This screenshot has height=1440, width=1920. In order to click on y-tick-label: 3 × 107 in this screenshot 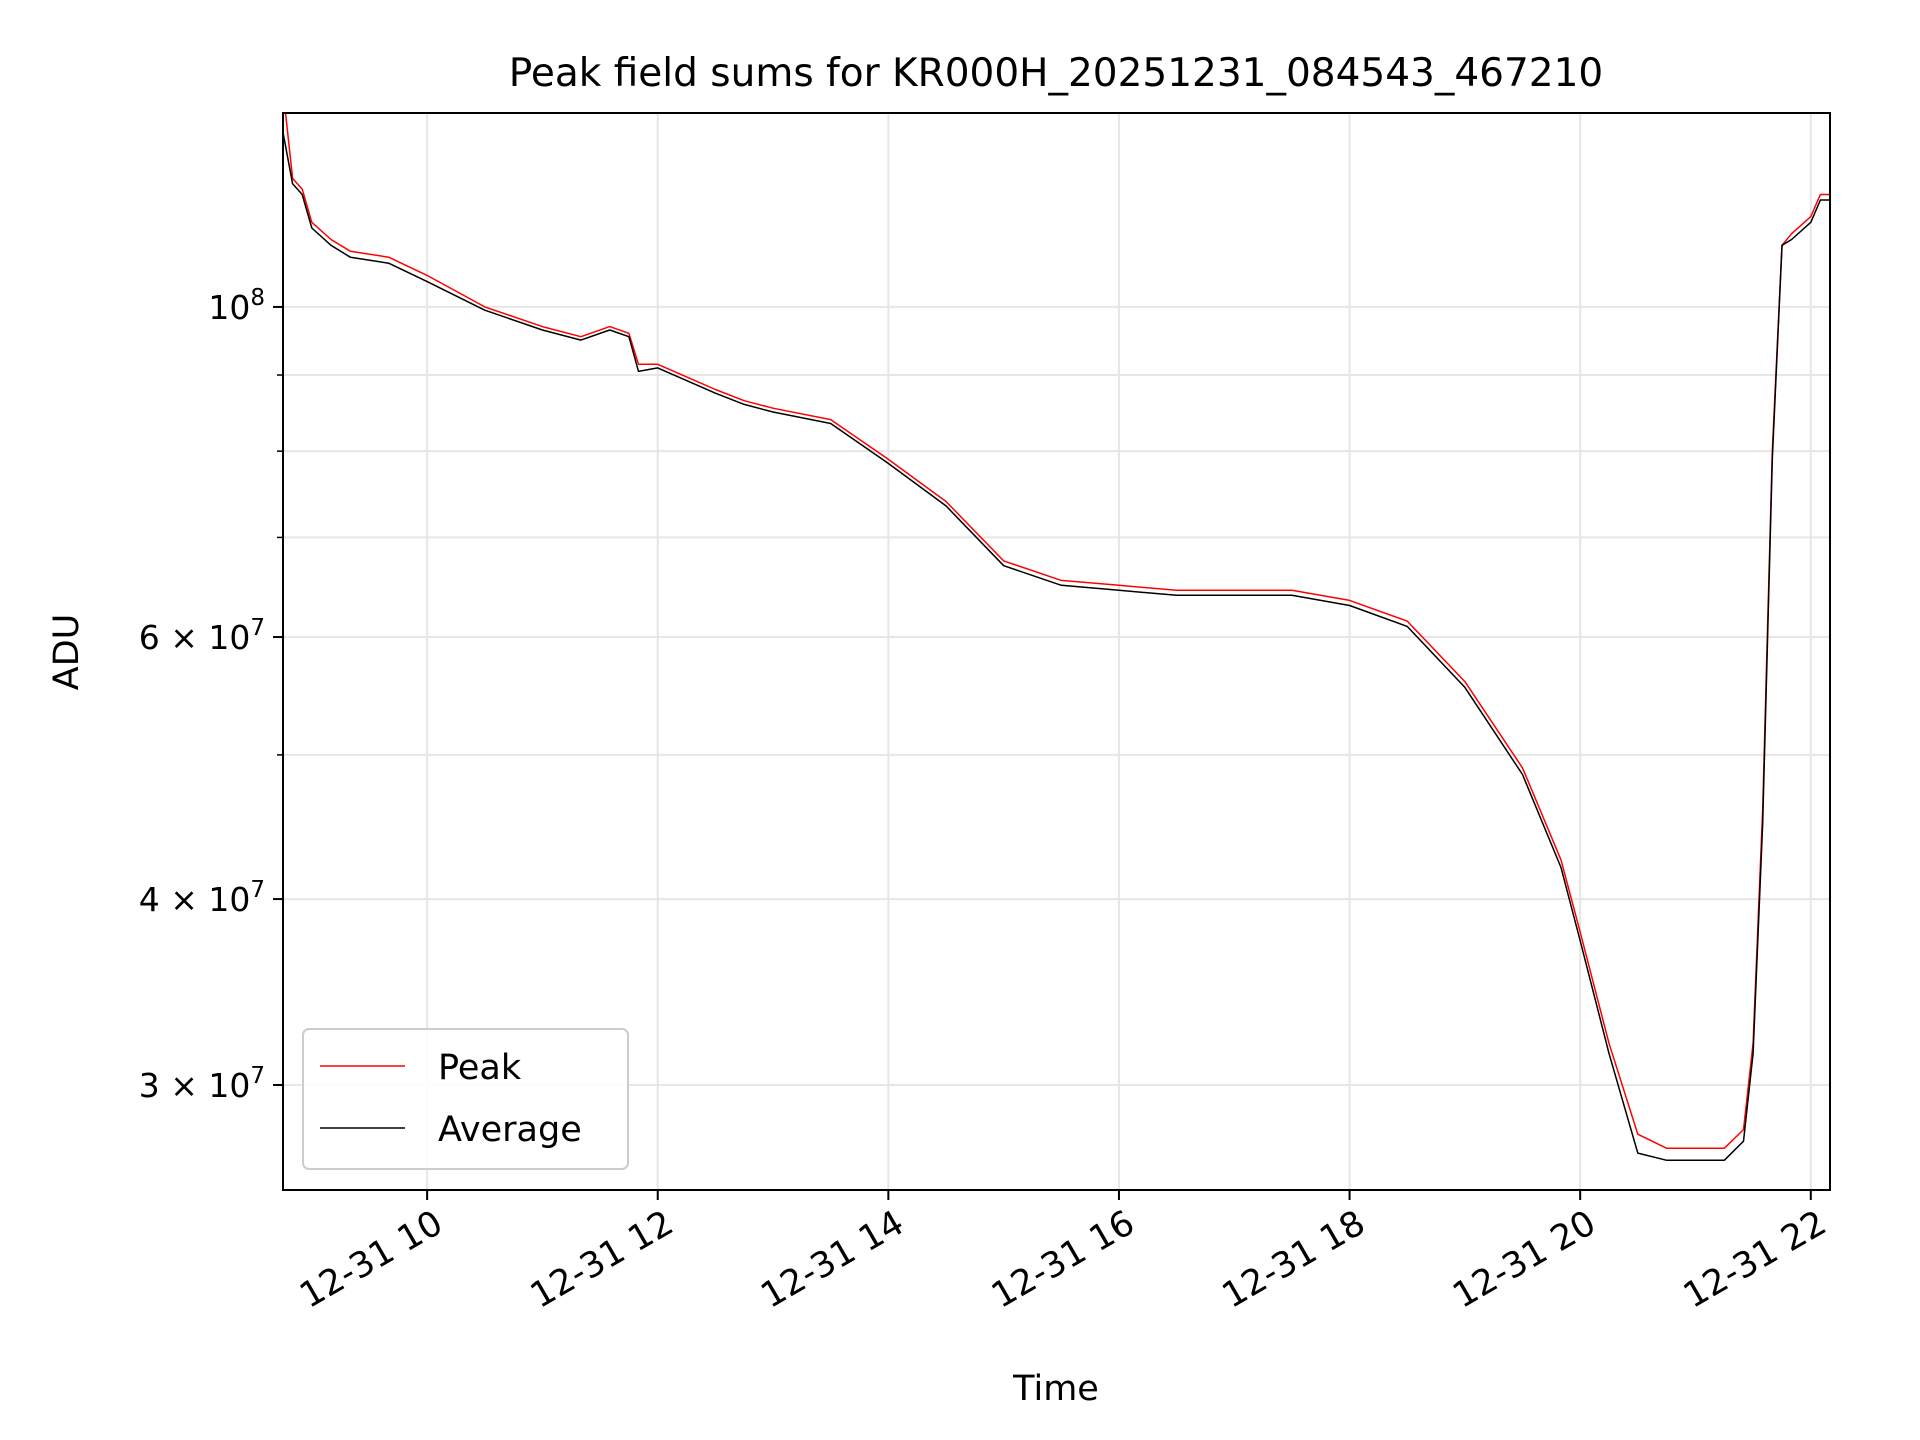, I will do `click(202, 1084)`.